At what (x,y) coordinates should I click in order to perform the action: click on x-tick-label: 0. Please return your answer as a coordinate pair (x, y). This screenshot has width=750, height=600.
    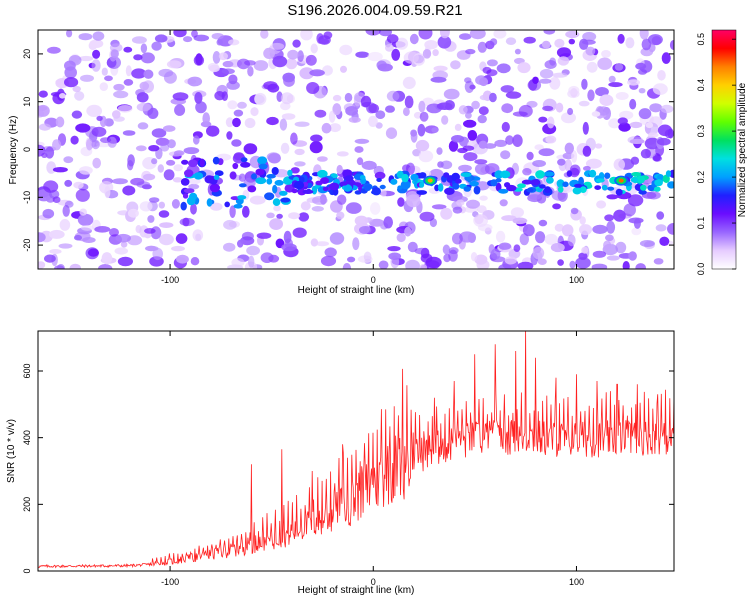
    Looking at the image, I should click on (373, 280).